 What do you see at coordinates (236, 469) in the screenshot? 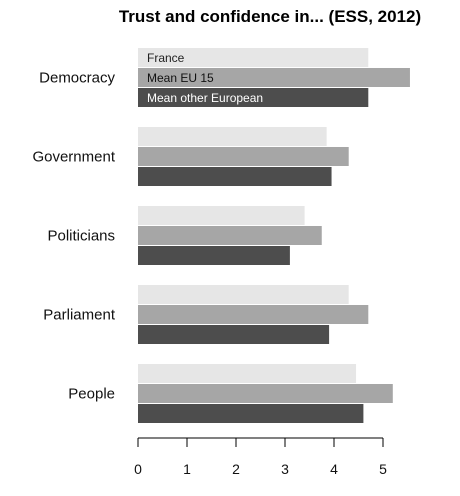
I see `x-tick-label-2: 2` at bounding box center [236, 469].